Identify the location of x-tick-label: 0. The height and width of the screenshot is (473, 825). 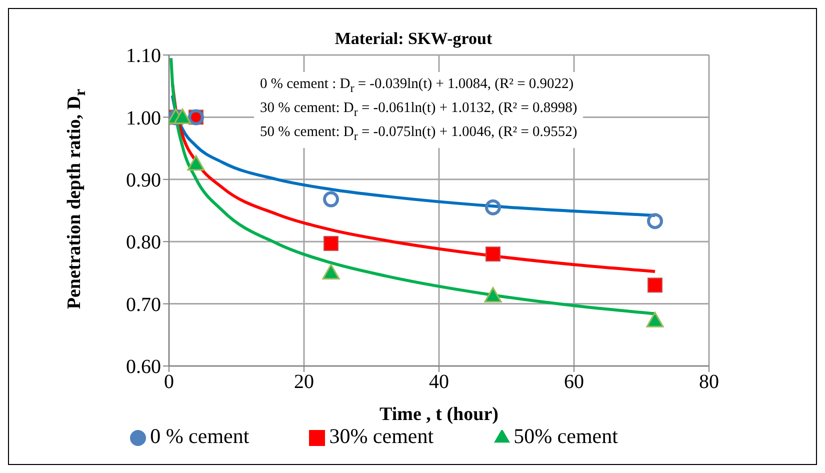
(169, 382).